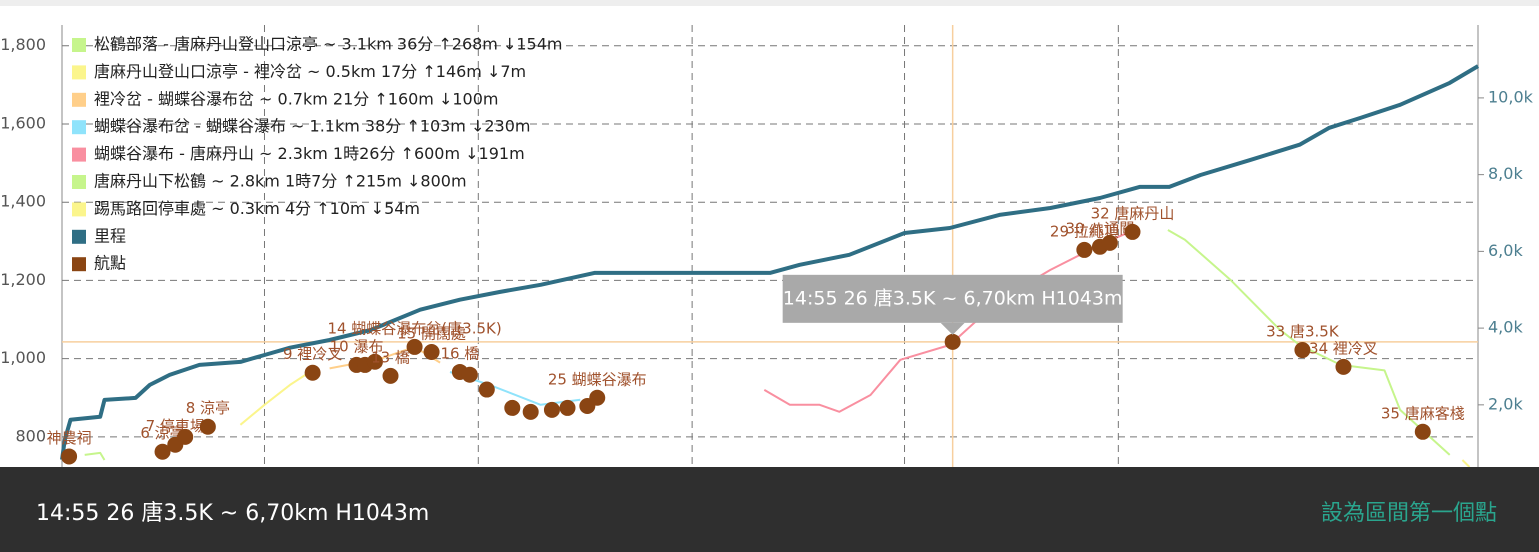 The width and height of the screenshot is (1539, 552). What do you see at coordinates (952, 328) in the screenshot?
I see `tooltip-arrow` at bounding box center [952, 328].